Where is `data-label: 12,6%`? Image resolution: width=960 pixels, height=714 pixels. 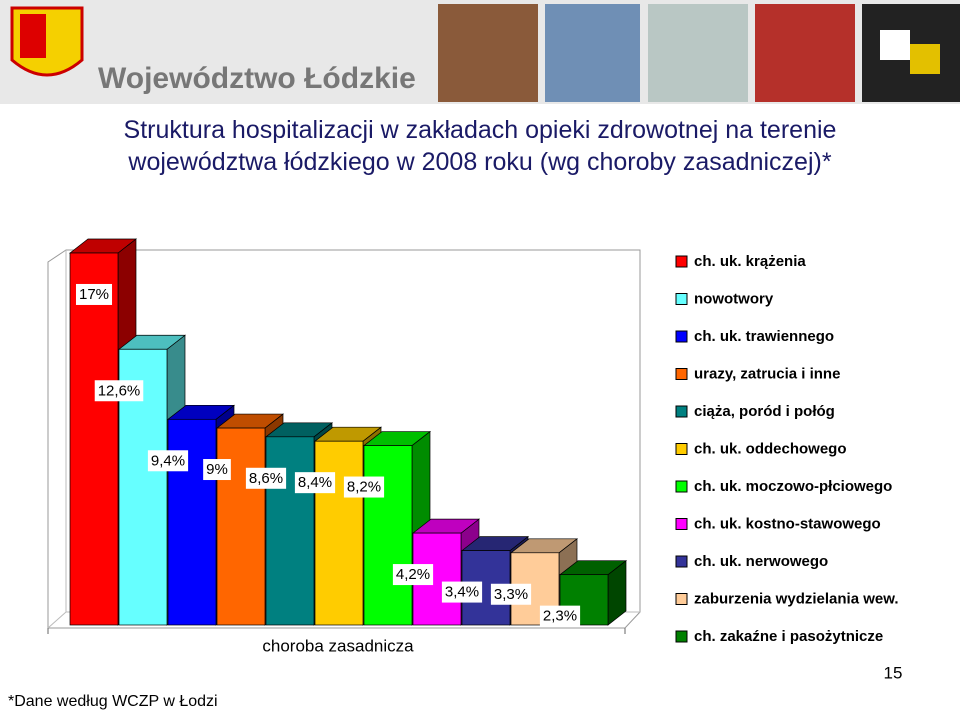 data-label: 12,6% is located at coordinates (119, 390).